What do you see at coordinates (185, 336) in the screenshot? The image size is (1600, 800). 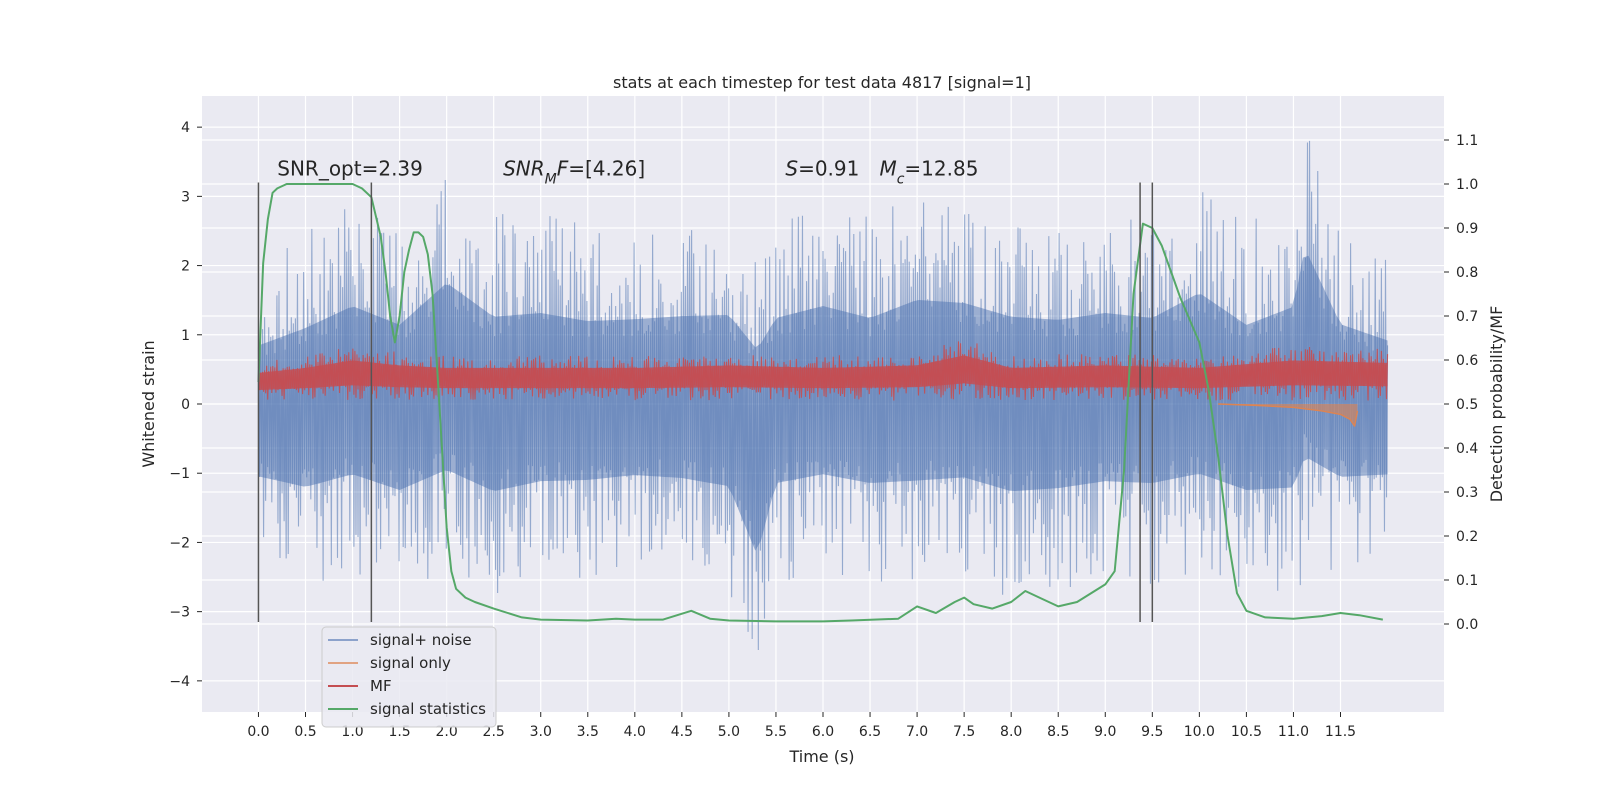 I see `y-left-tick-label-5: 1` at bounding box center [185, 336].